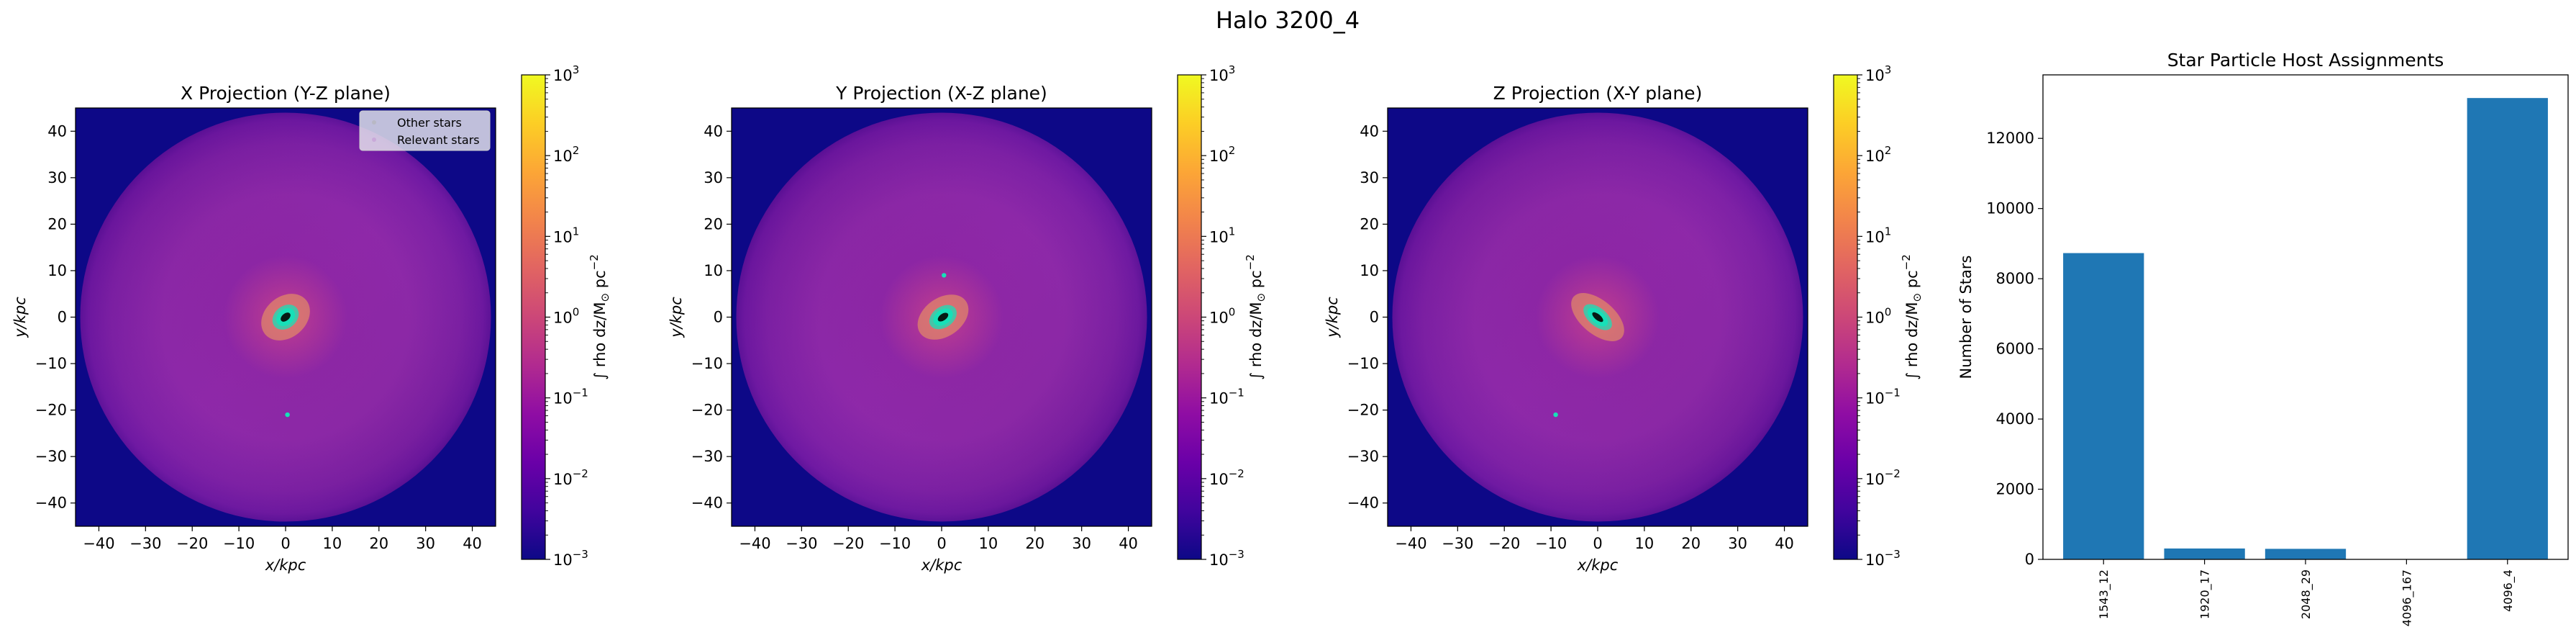 The image size is (2576, 640). What do you see at coordinates (941, 565) in the screenshot?
I see `y-projection-xlabel: x/kpc` at bounding box center [941, 565].